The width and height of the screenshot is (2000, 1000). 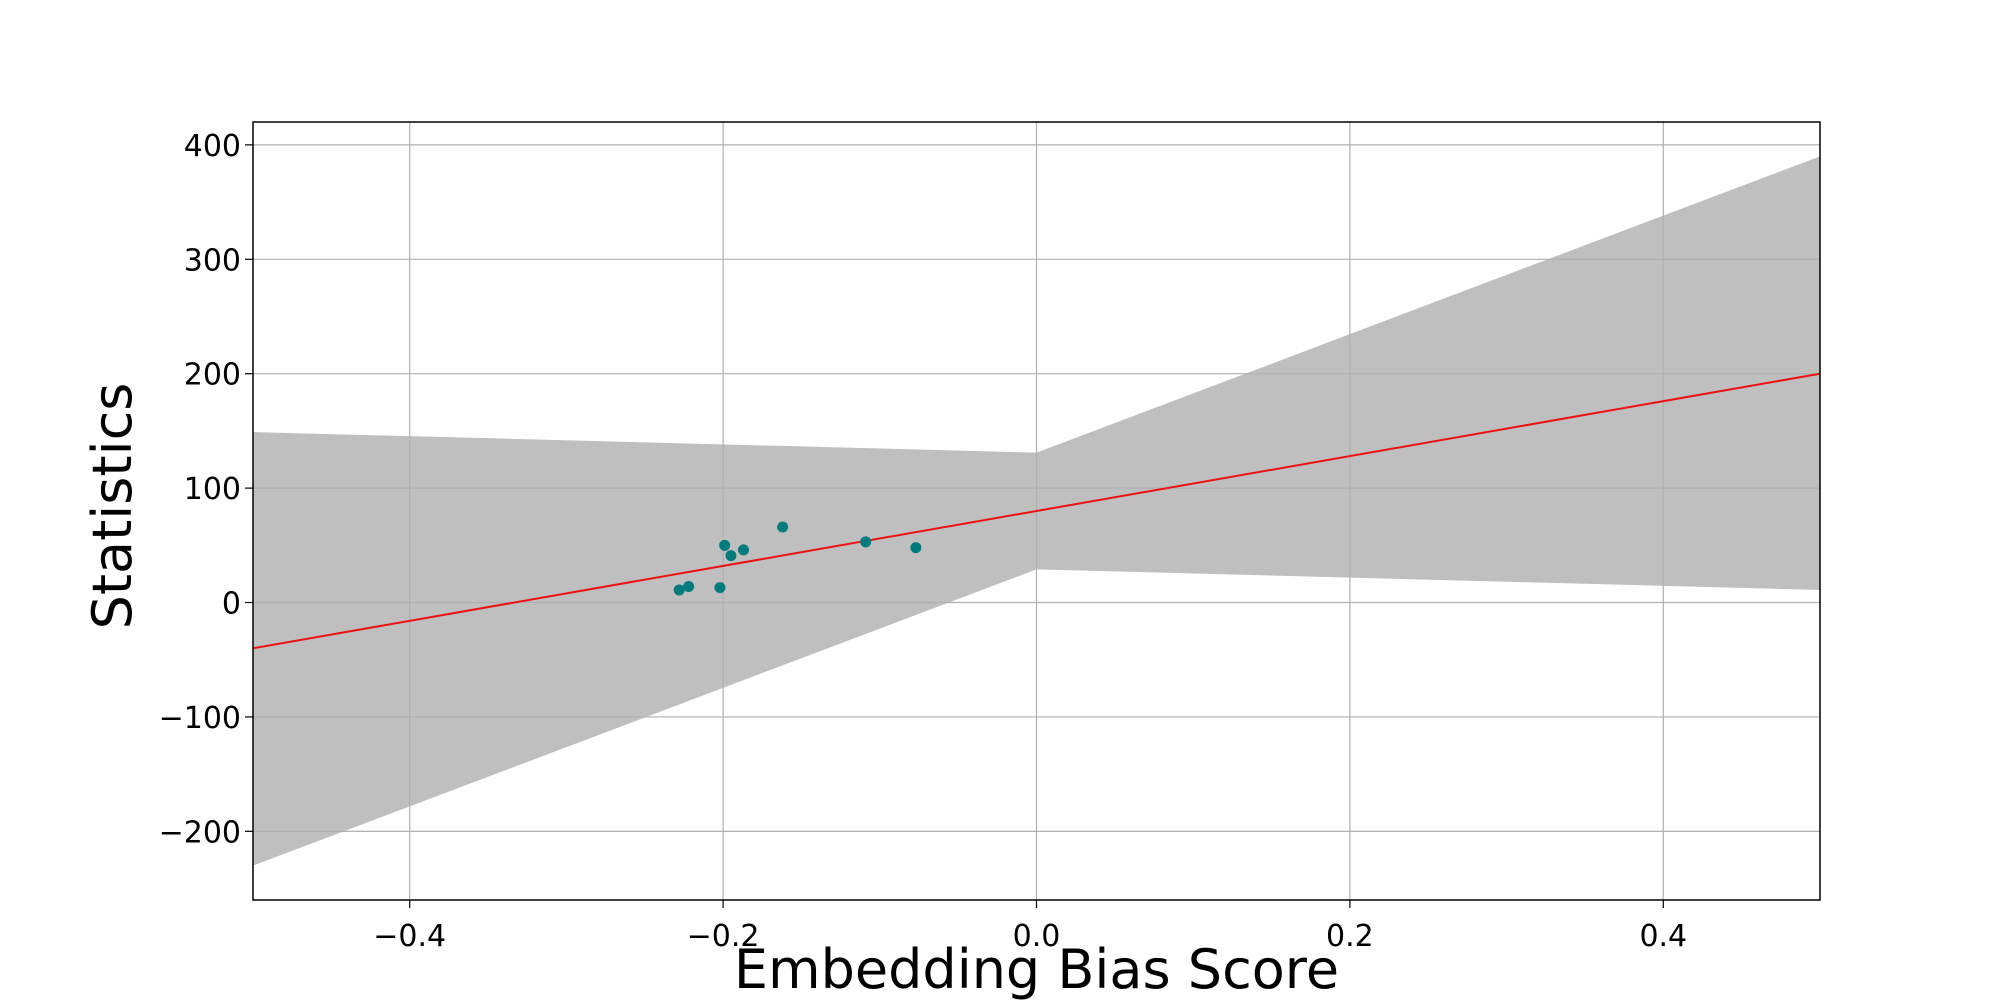 What do you see at coordinates (212, 489) in the screenshot?
I see `y-tick-label: 100` at bounding box center [212, 489].